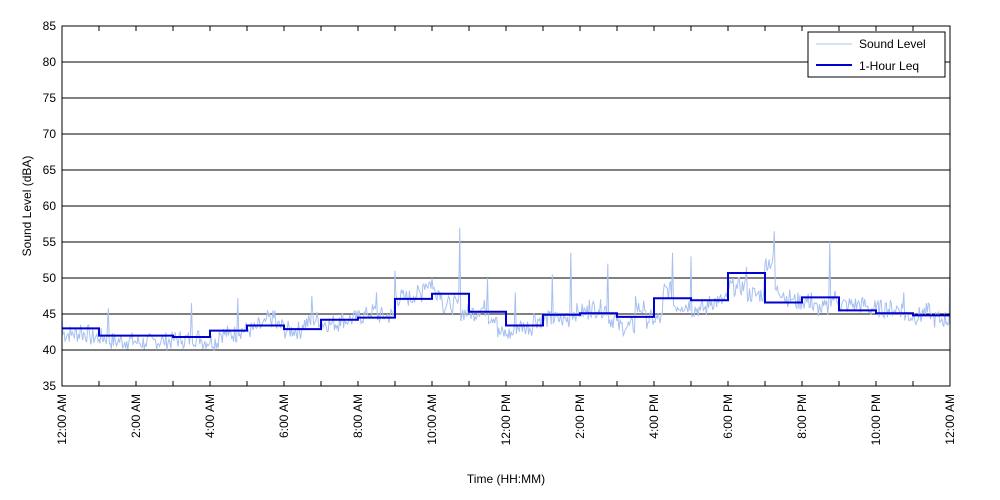 This screenshot has height=500, width=1000. Describe the element at coordinates (728, 416) in the screenshot. I see `x-tick-label: 6:00 PM` at that location.